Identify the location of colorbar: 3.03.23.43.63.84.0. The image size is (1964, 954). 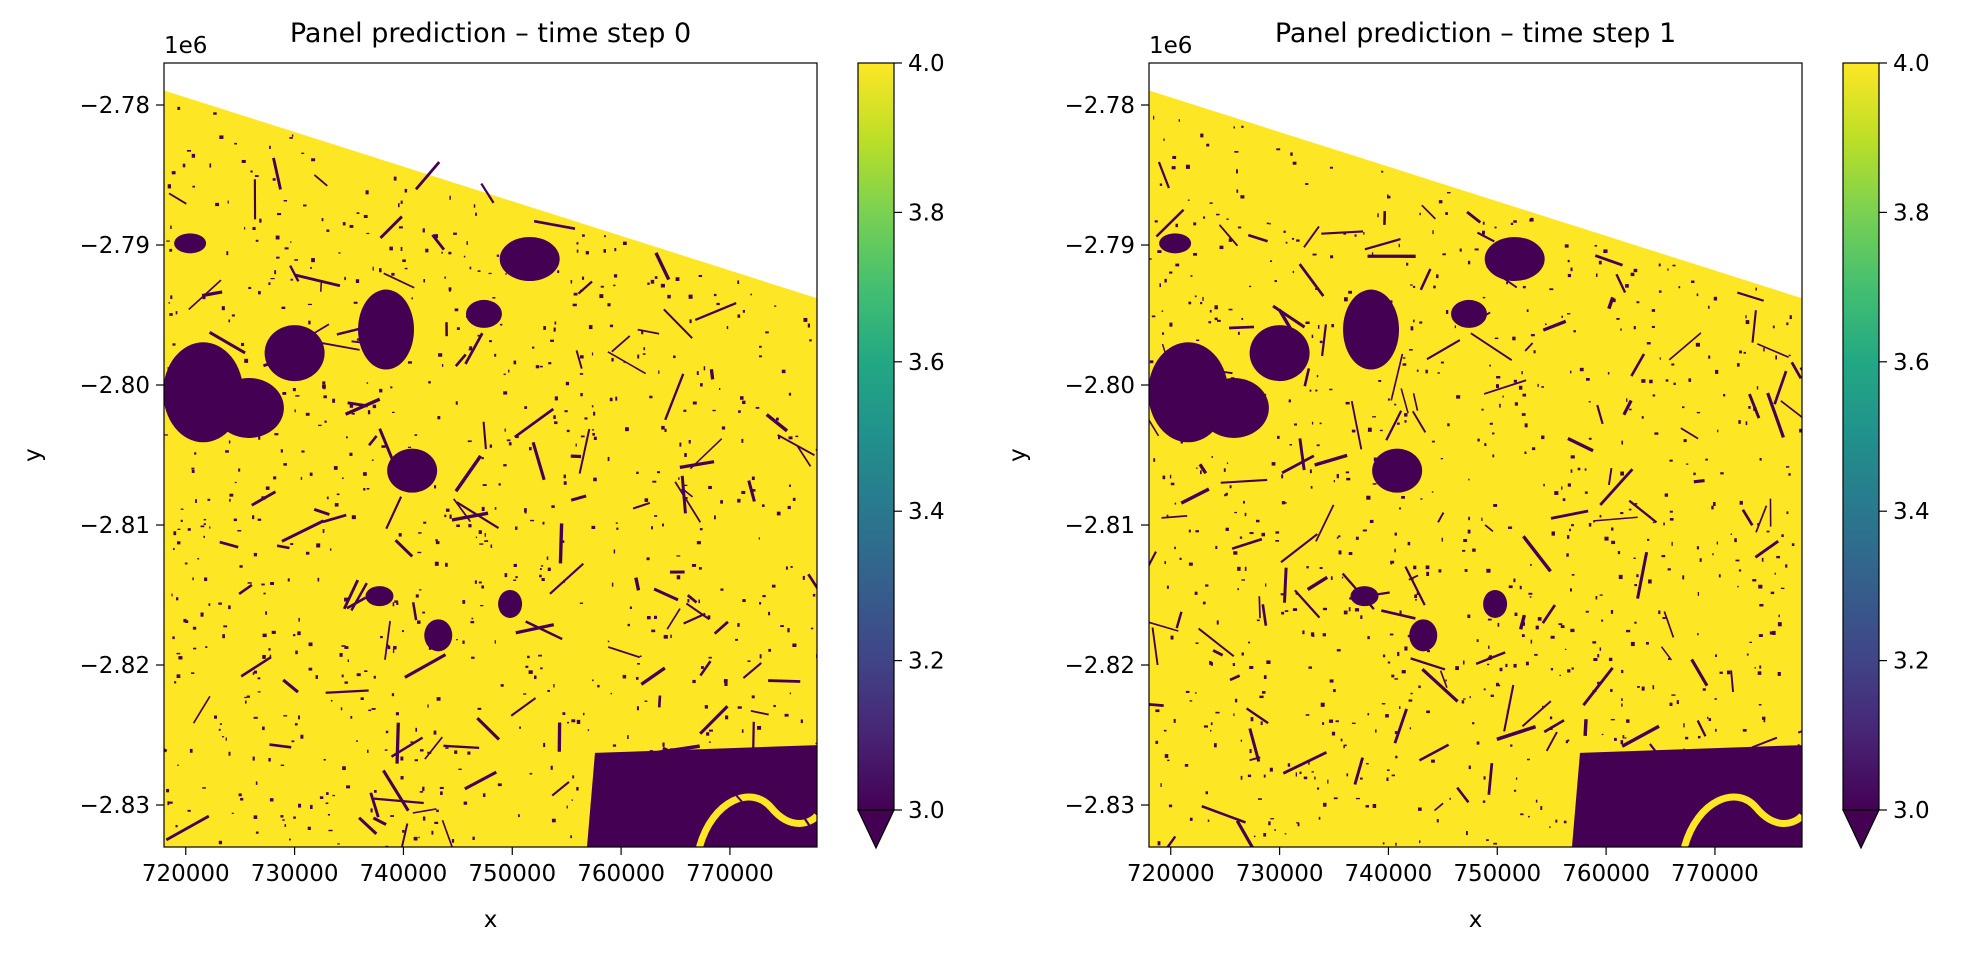
(901, 450).